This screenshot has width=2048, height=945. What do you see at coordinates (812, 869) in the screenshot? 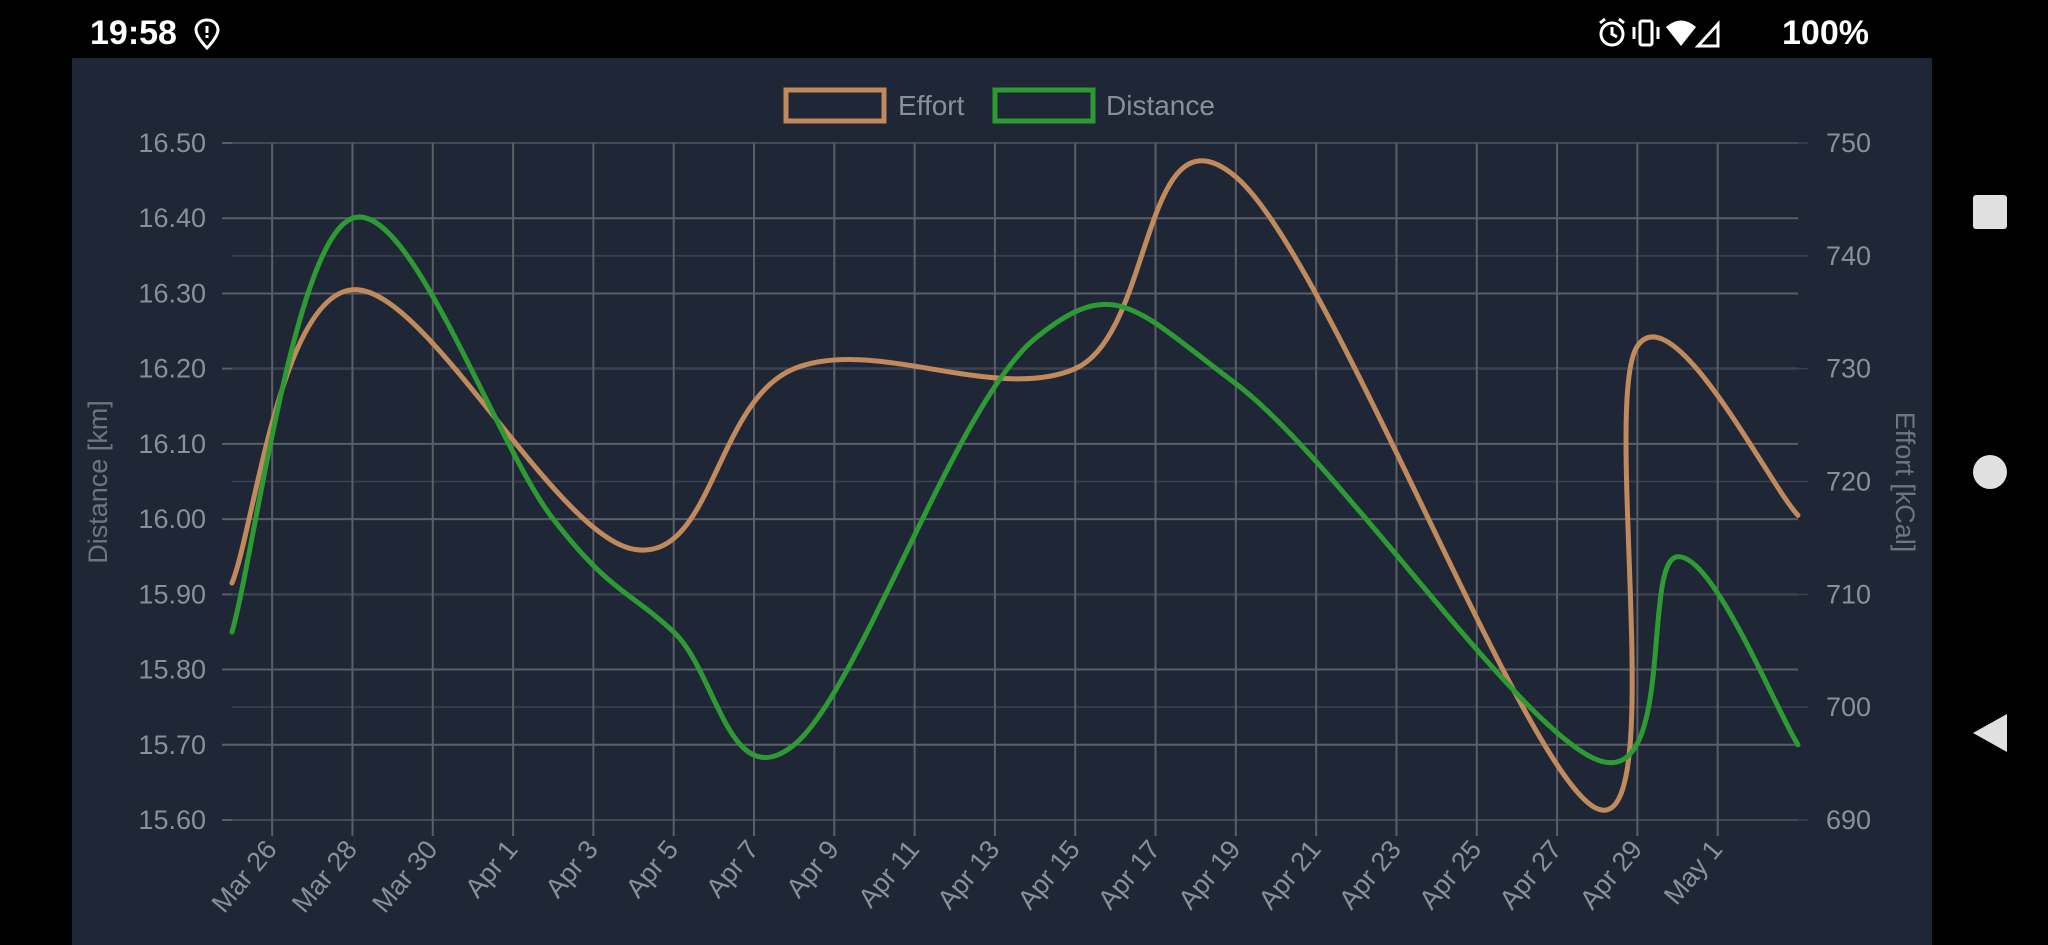
I see `x-tick-label: Apr 9` at bounding box center [812, 869].